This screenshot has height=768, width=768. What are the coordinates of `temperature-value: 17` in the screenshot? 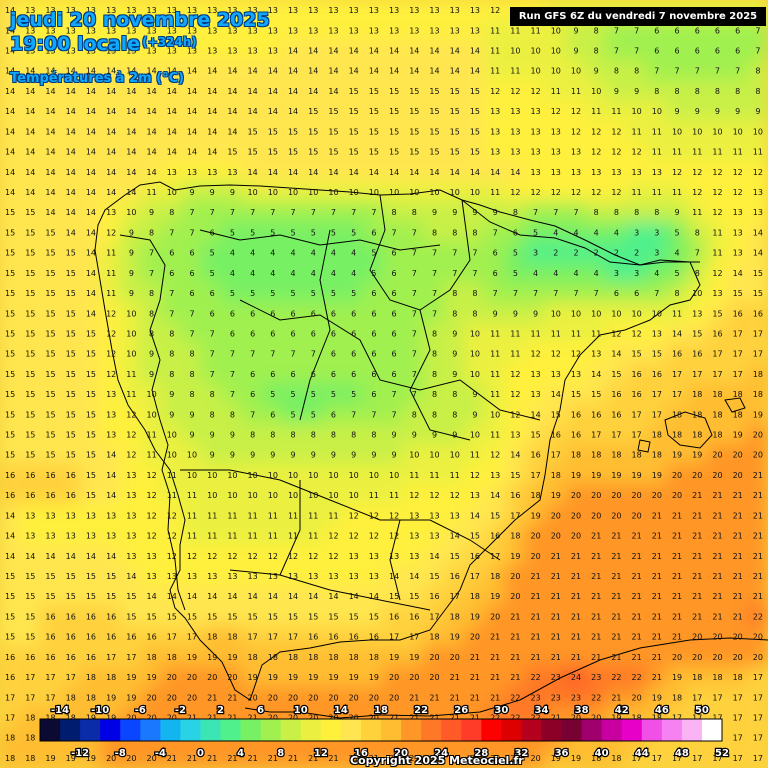 It's located at (697, 758).